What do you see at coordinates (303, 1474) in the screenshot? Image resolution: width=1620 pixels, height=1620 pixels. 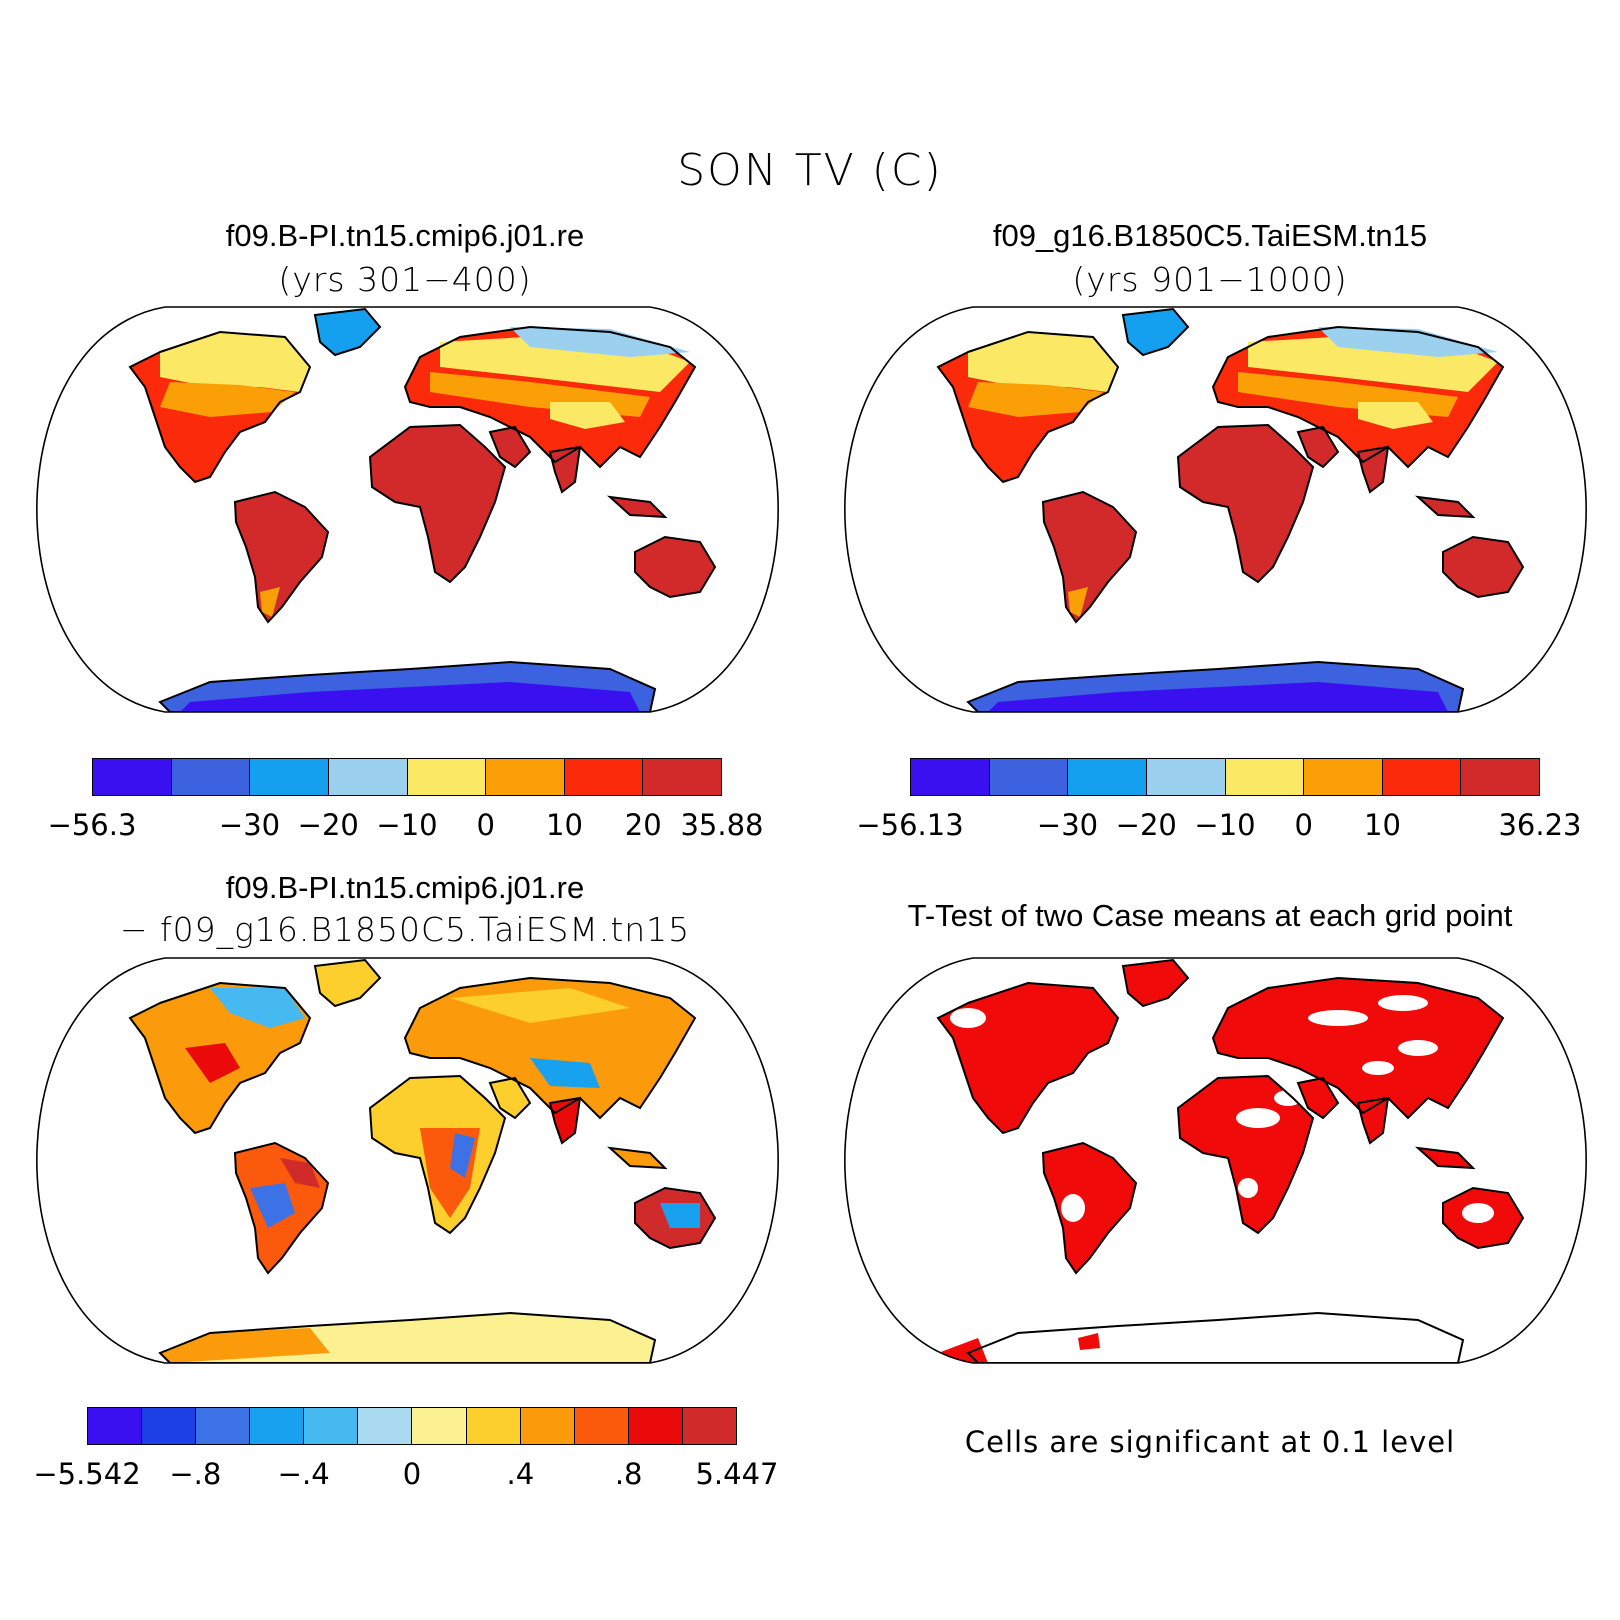 I see `colorbar-tick-label: −.4` at bounding box center [303, 1474].